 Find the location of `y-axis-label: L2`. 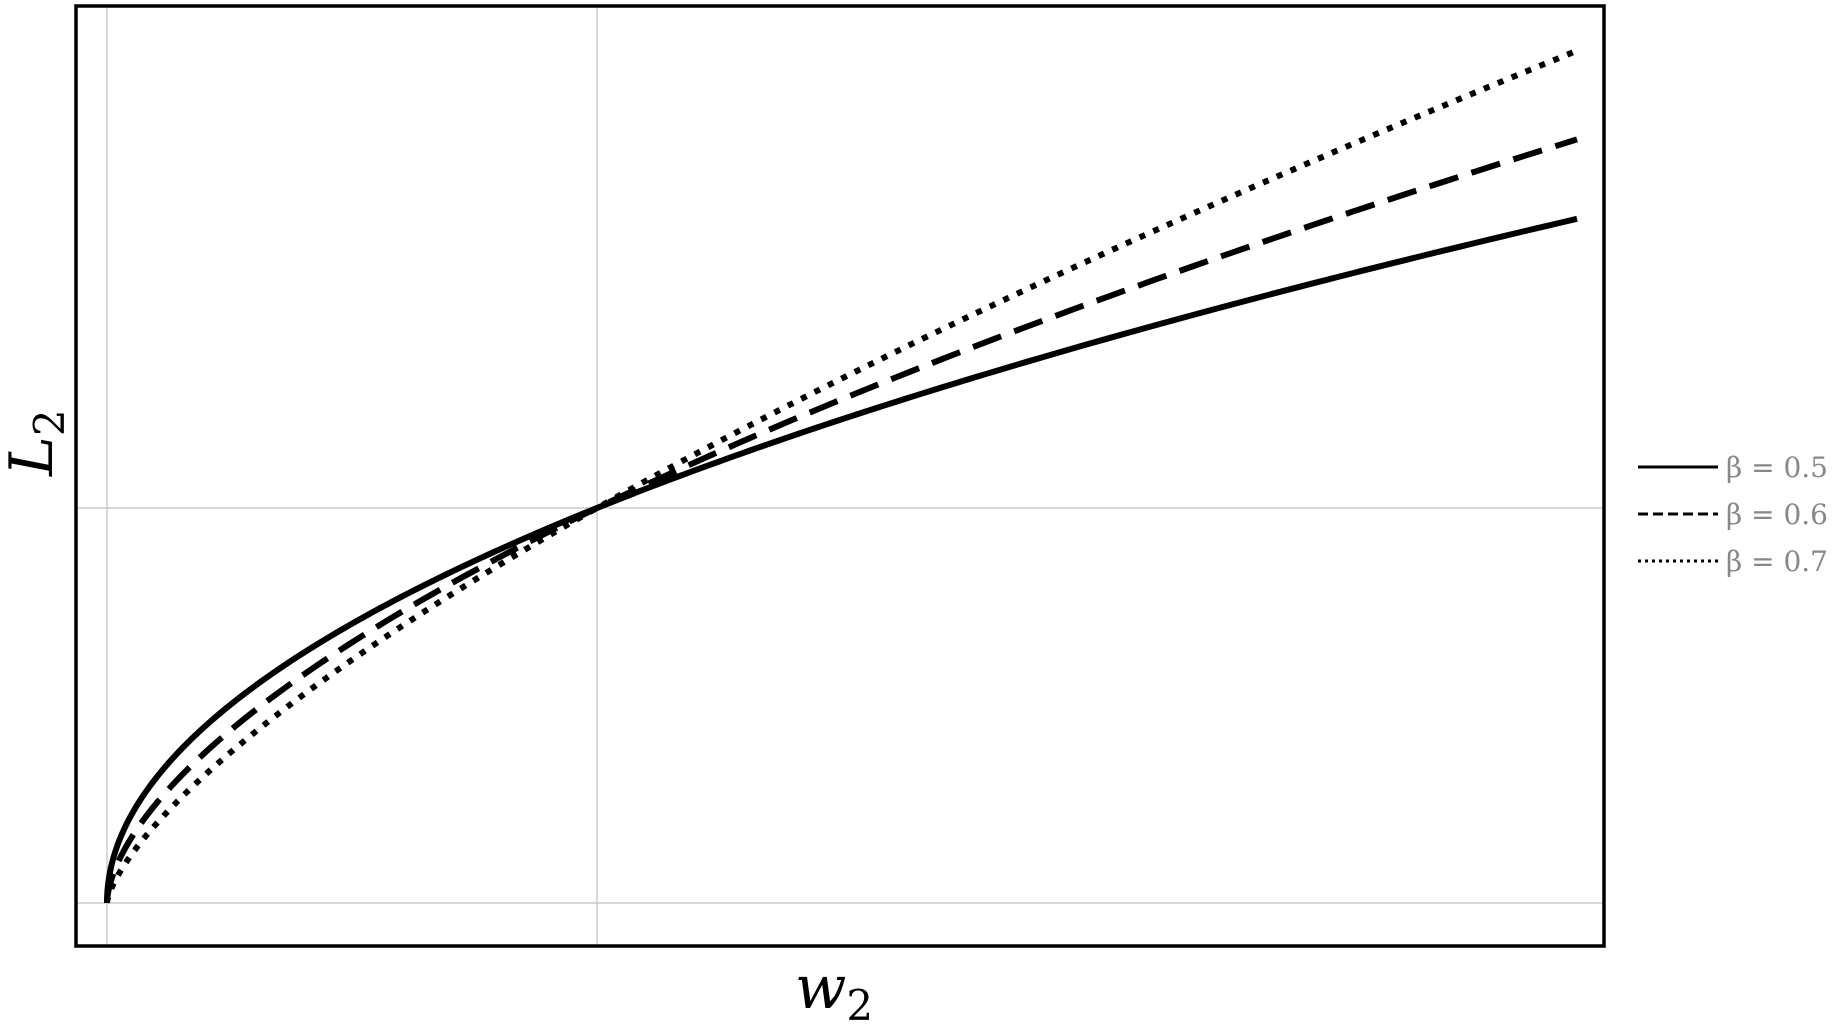

y-axis-label: L2 is located at coordinates (37, 443).